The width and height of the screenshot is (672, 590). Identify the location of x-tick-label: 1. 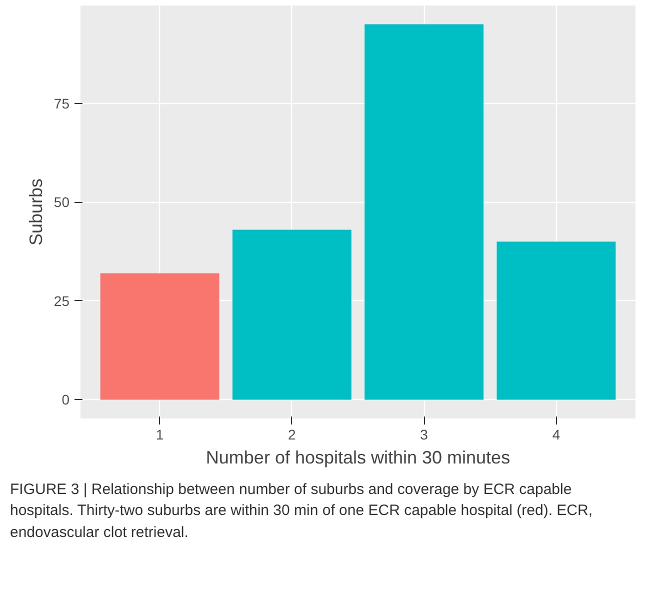
(160, 434).